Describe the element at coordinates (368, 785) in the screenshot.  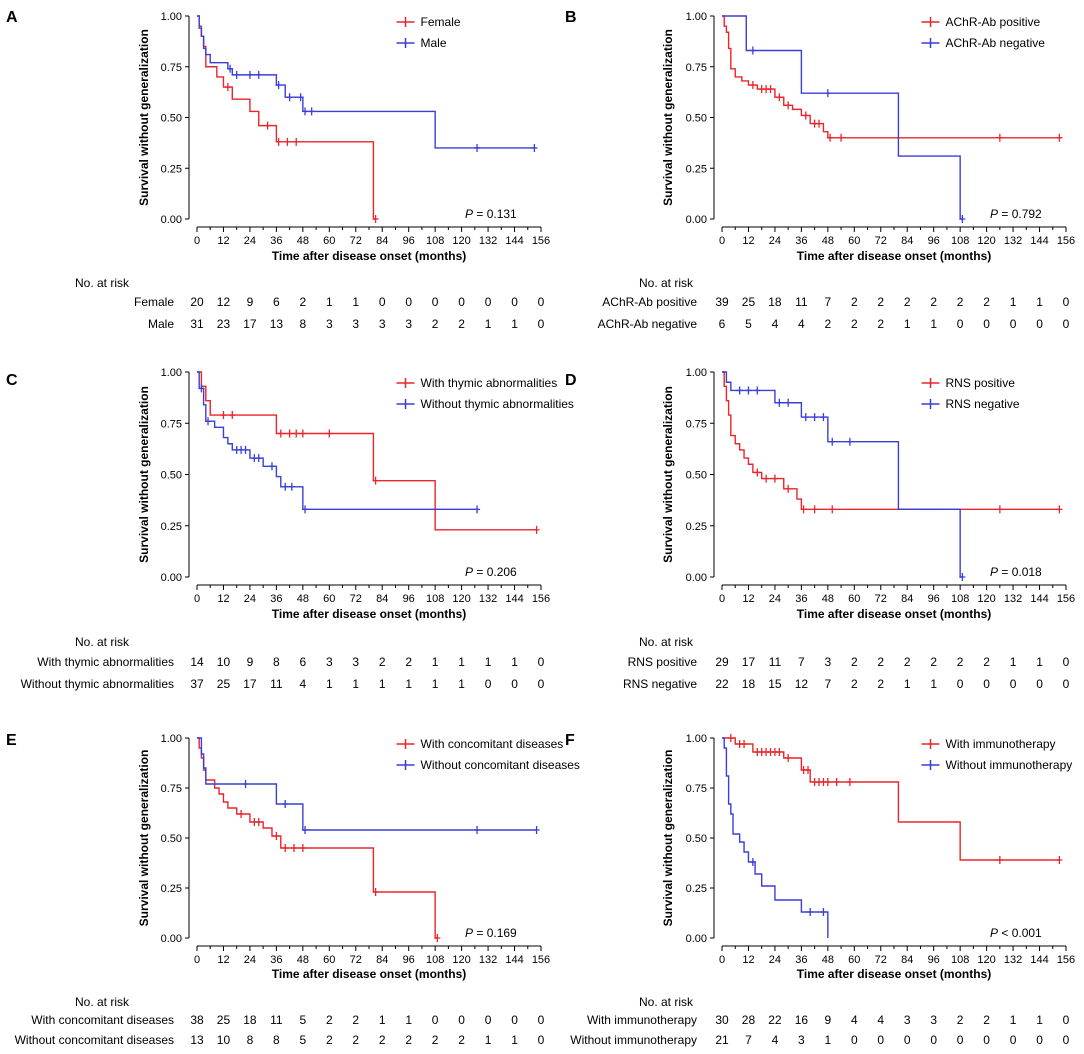
I see `series-without-concomitant-diseases` at that location.